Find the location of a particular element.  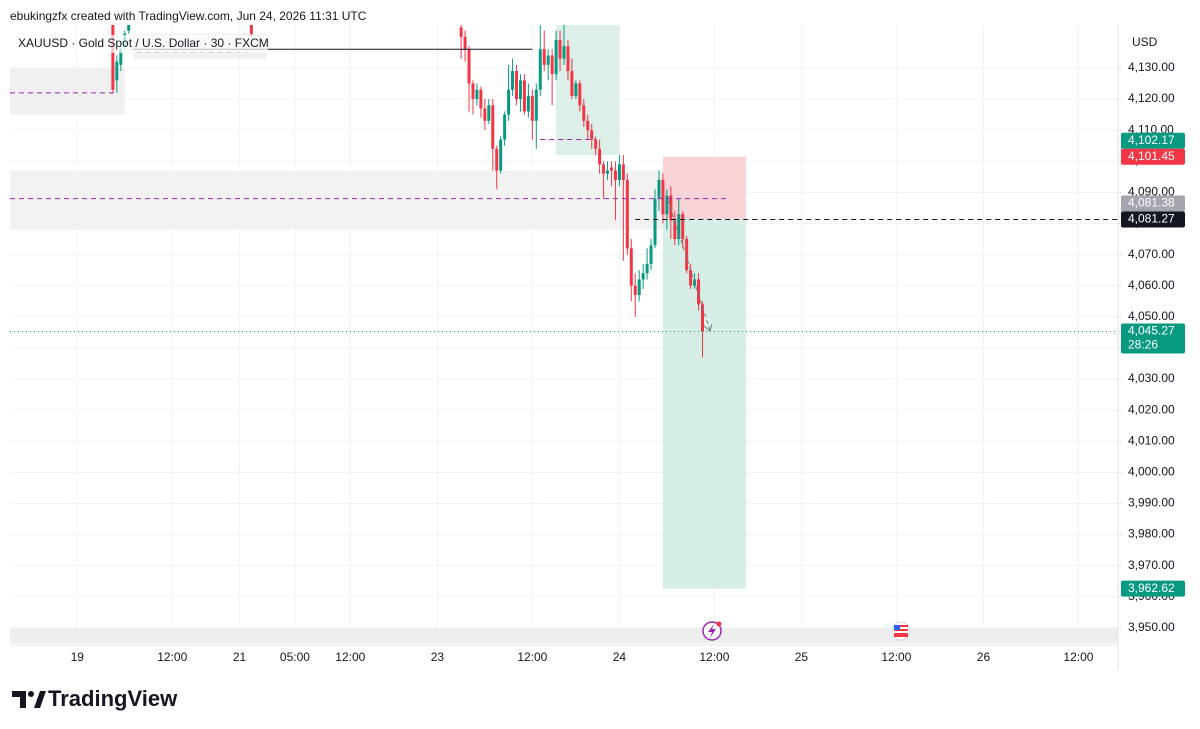

y-axis-label: USD is located at coordinates (1145, 42).